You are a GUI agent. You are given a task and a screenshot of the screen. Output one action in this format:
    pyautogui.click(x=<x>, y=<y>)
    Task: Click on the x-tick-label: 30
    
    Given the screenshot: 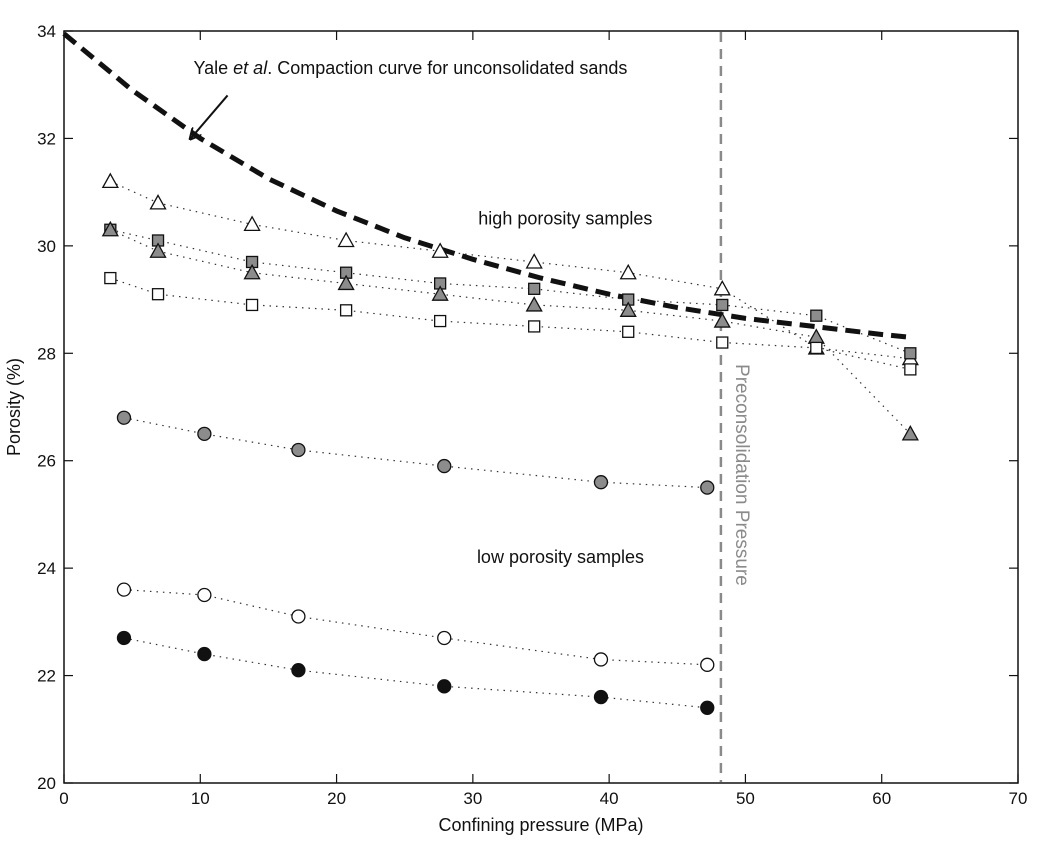 What is the action you would take?
    pyautogui.click(x=472, y=798)
    